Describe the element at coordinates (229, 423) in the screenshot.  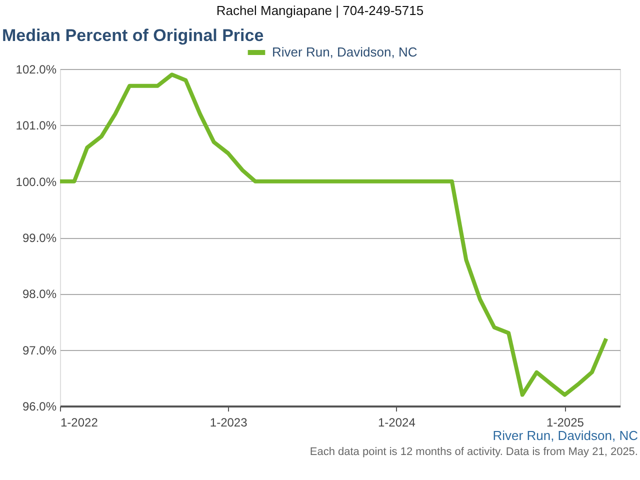
I see `x-tick-label: 1-2023` at that location.